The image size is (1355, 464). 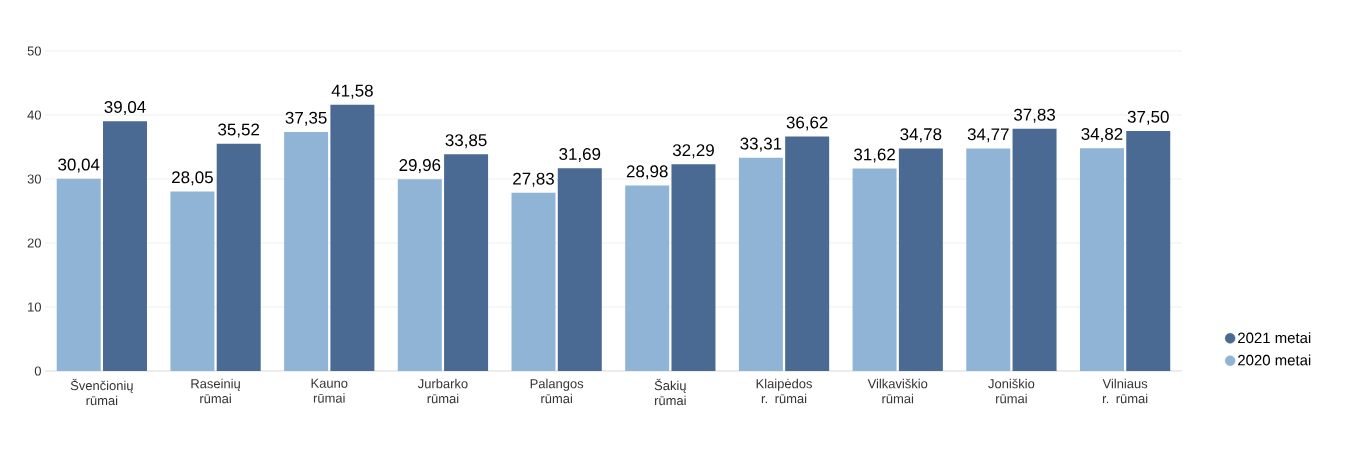 What do you see at coordinates (533, 179) in the screenshot?
I see `data-label: 27,83` at bounding box center [533, 179].